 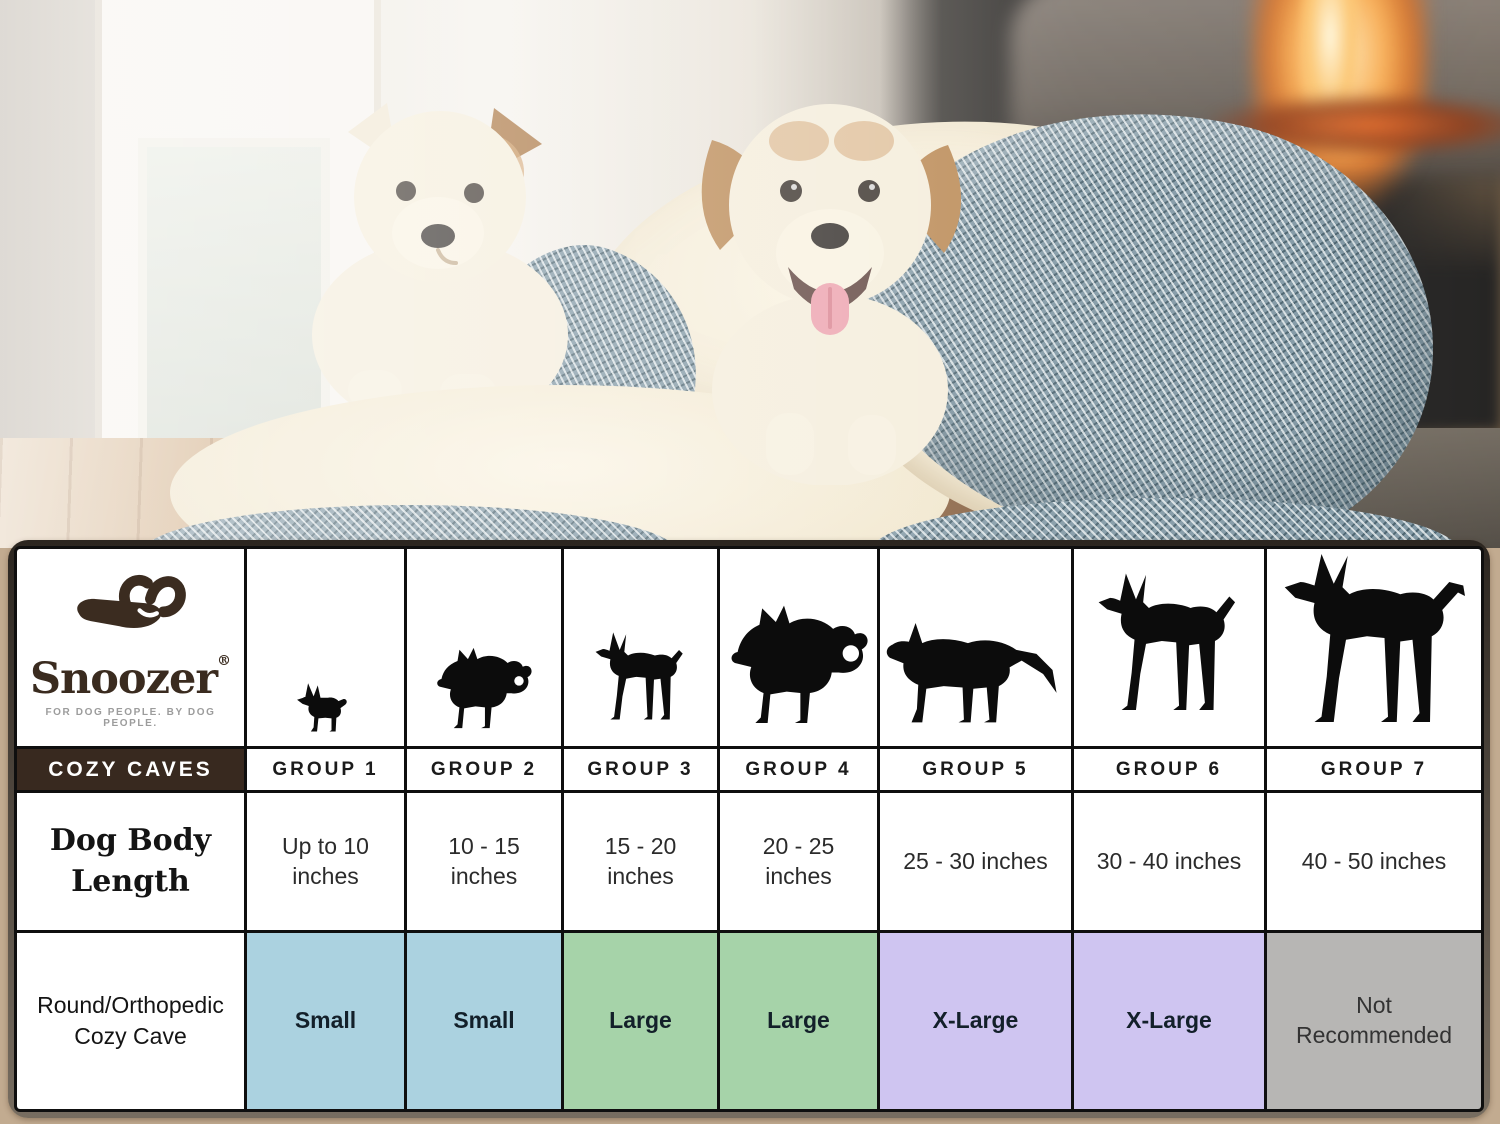 I want to click on group-5-label: GROUP 5, so click(x=977, y=771).